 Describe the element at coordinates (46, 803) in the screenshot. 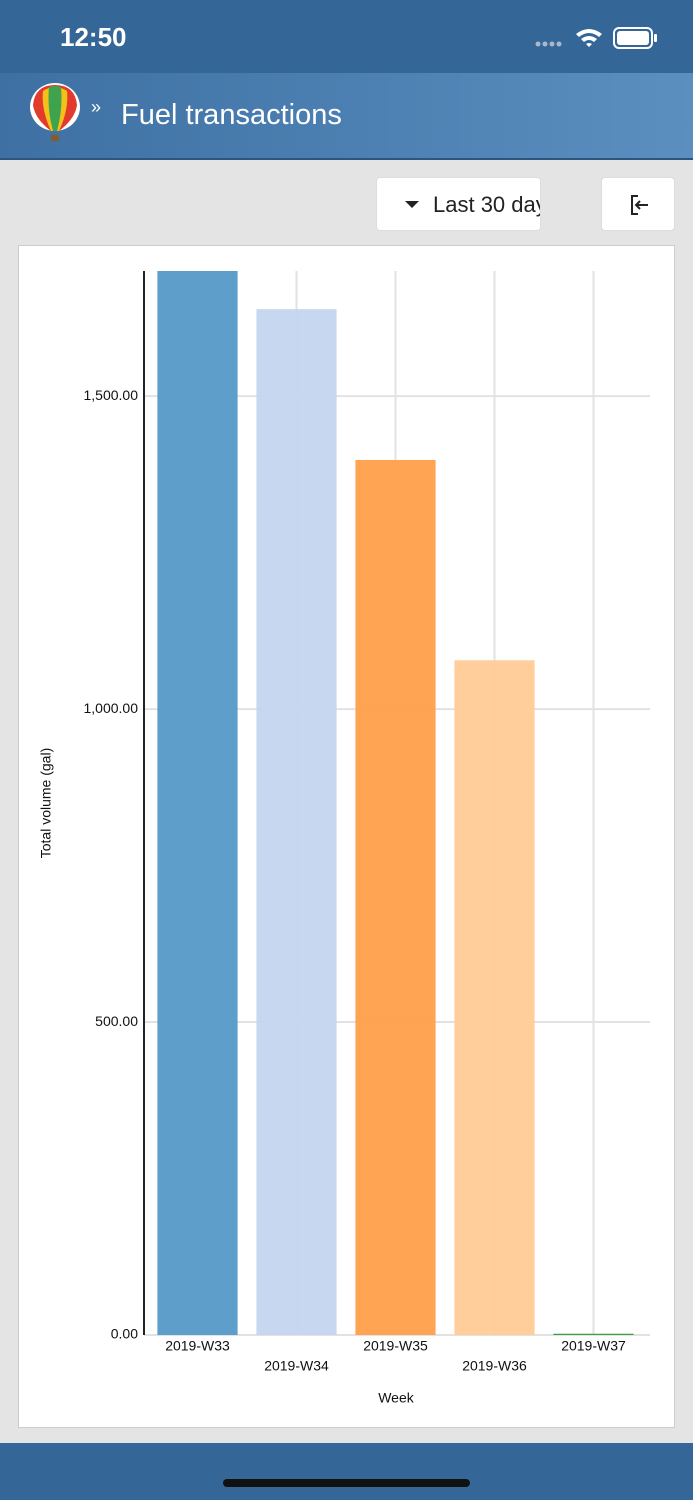

I see `y-axis-label: Total volume (gal)` at that location.